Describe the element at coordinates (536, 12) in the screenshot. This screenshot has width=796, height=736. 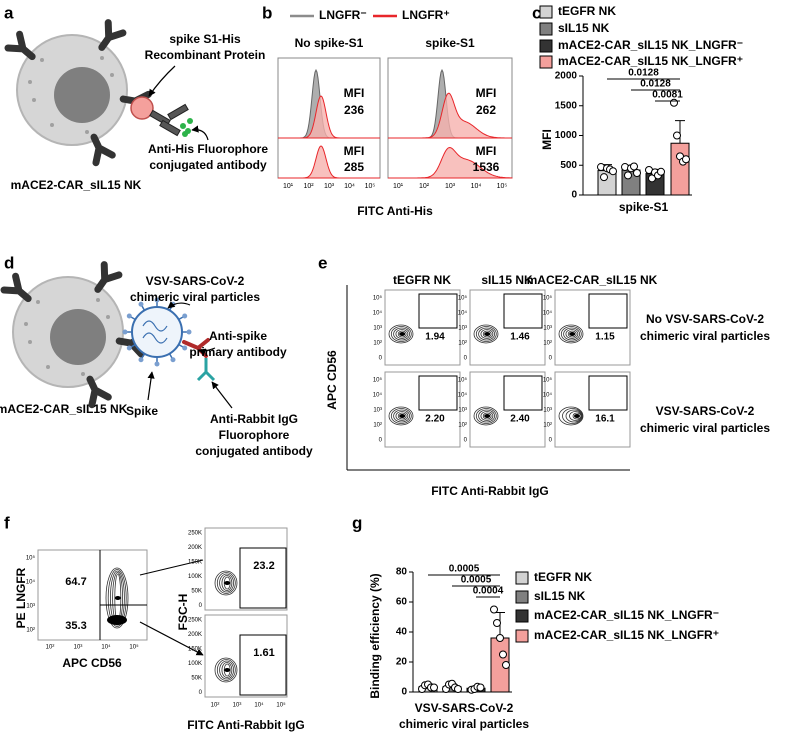
I see `panel-letter: c` at that location.